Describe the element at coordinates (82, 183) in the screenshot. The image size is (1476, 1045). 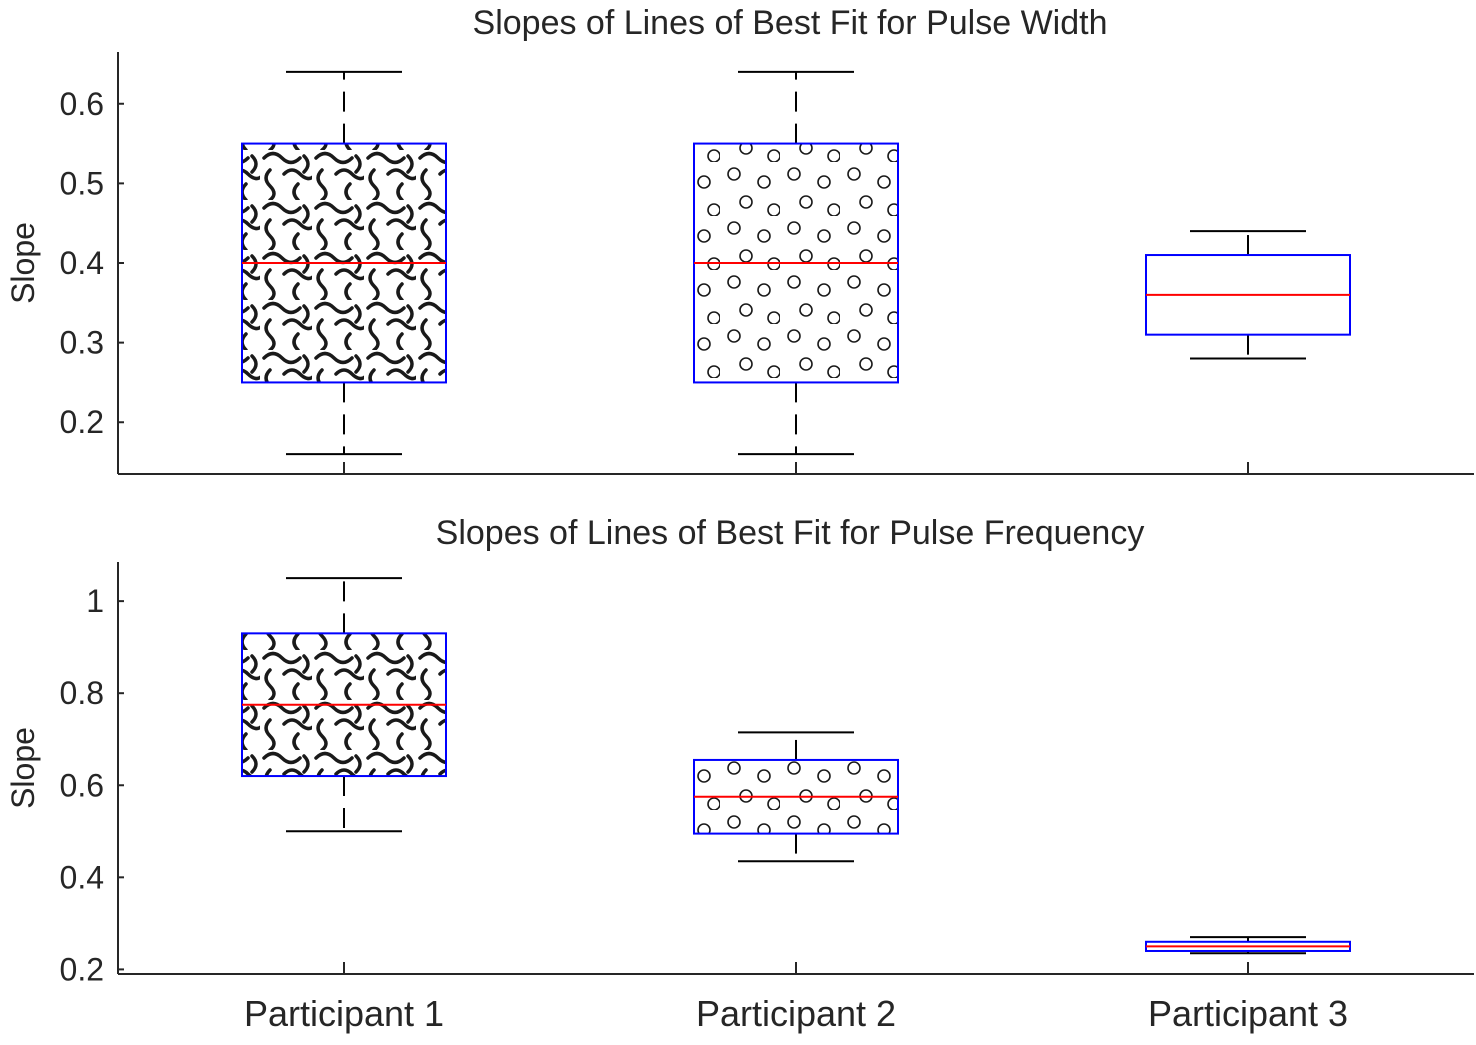
I see `y-tick-label: 0.5` at that location.